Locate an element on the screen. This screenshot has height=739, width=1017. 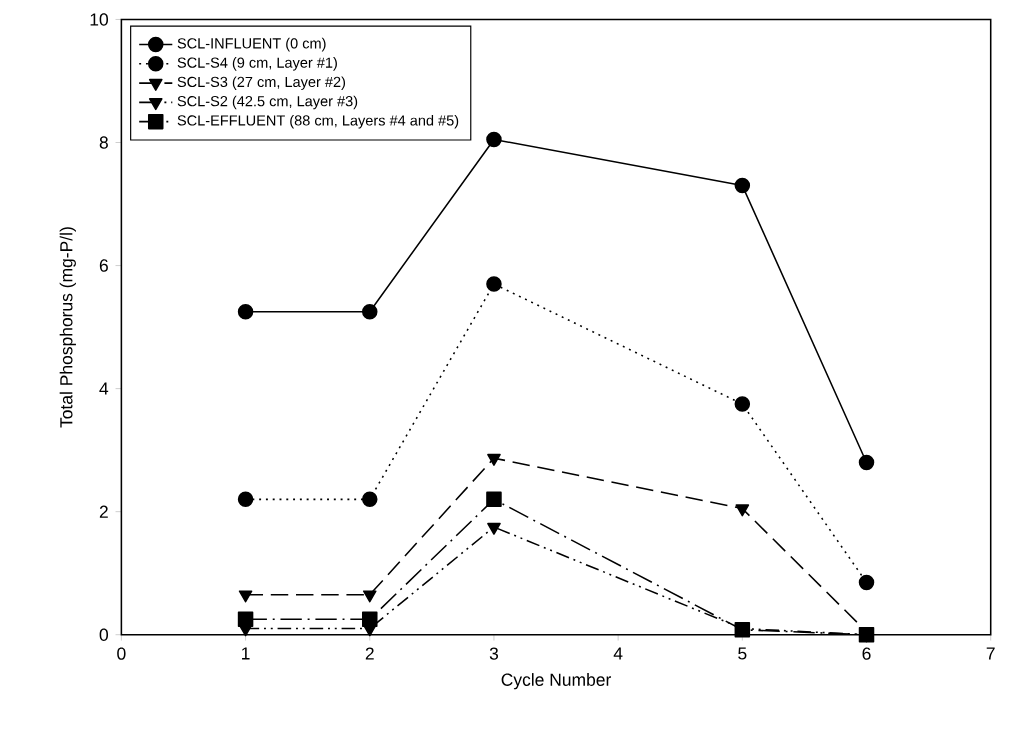
y-tick-label: 8 is located at coordinates (103, 142).